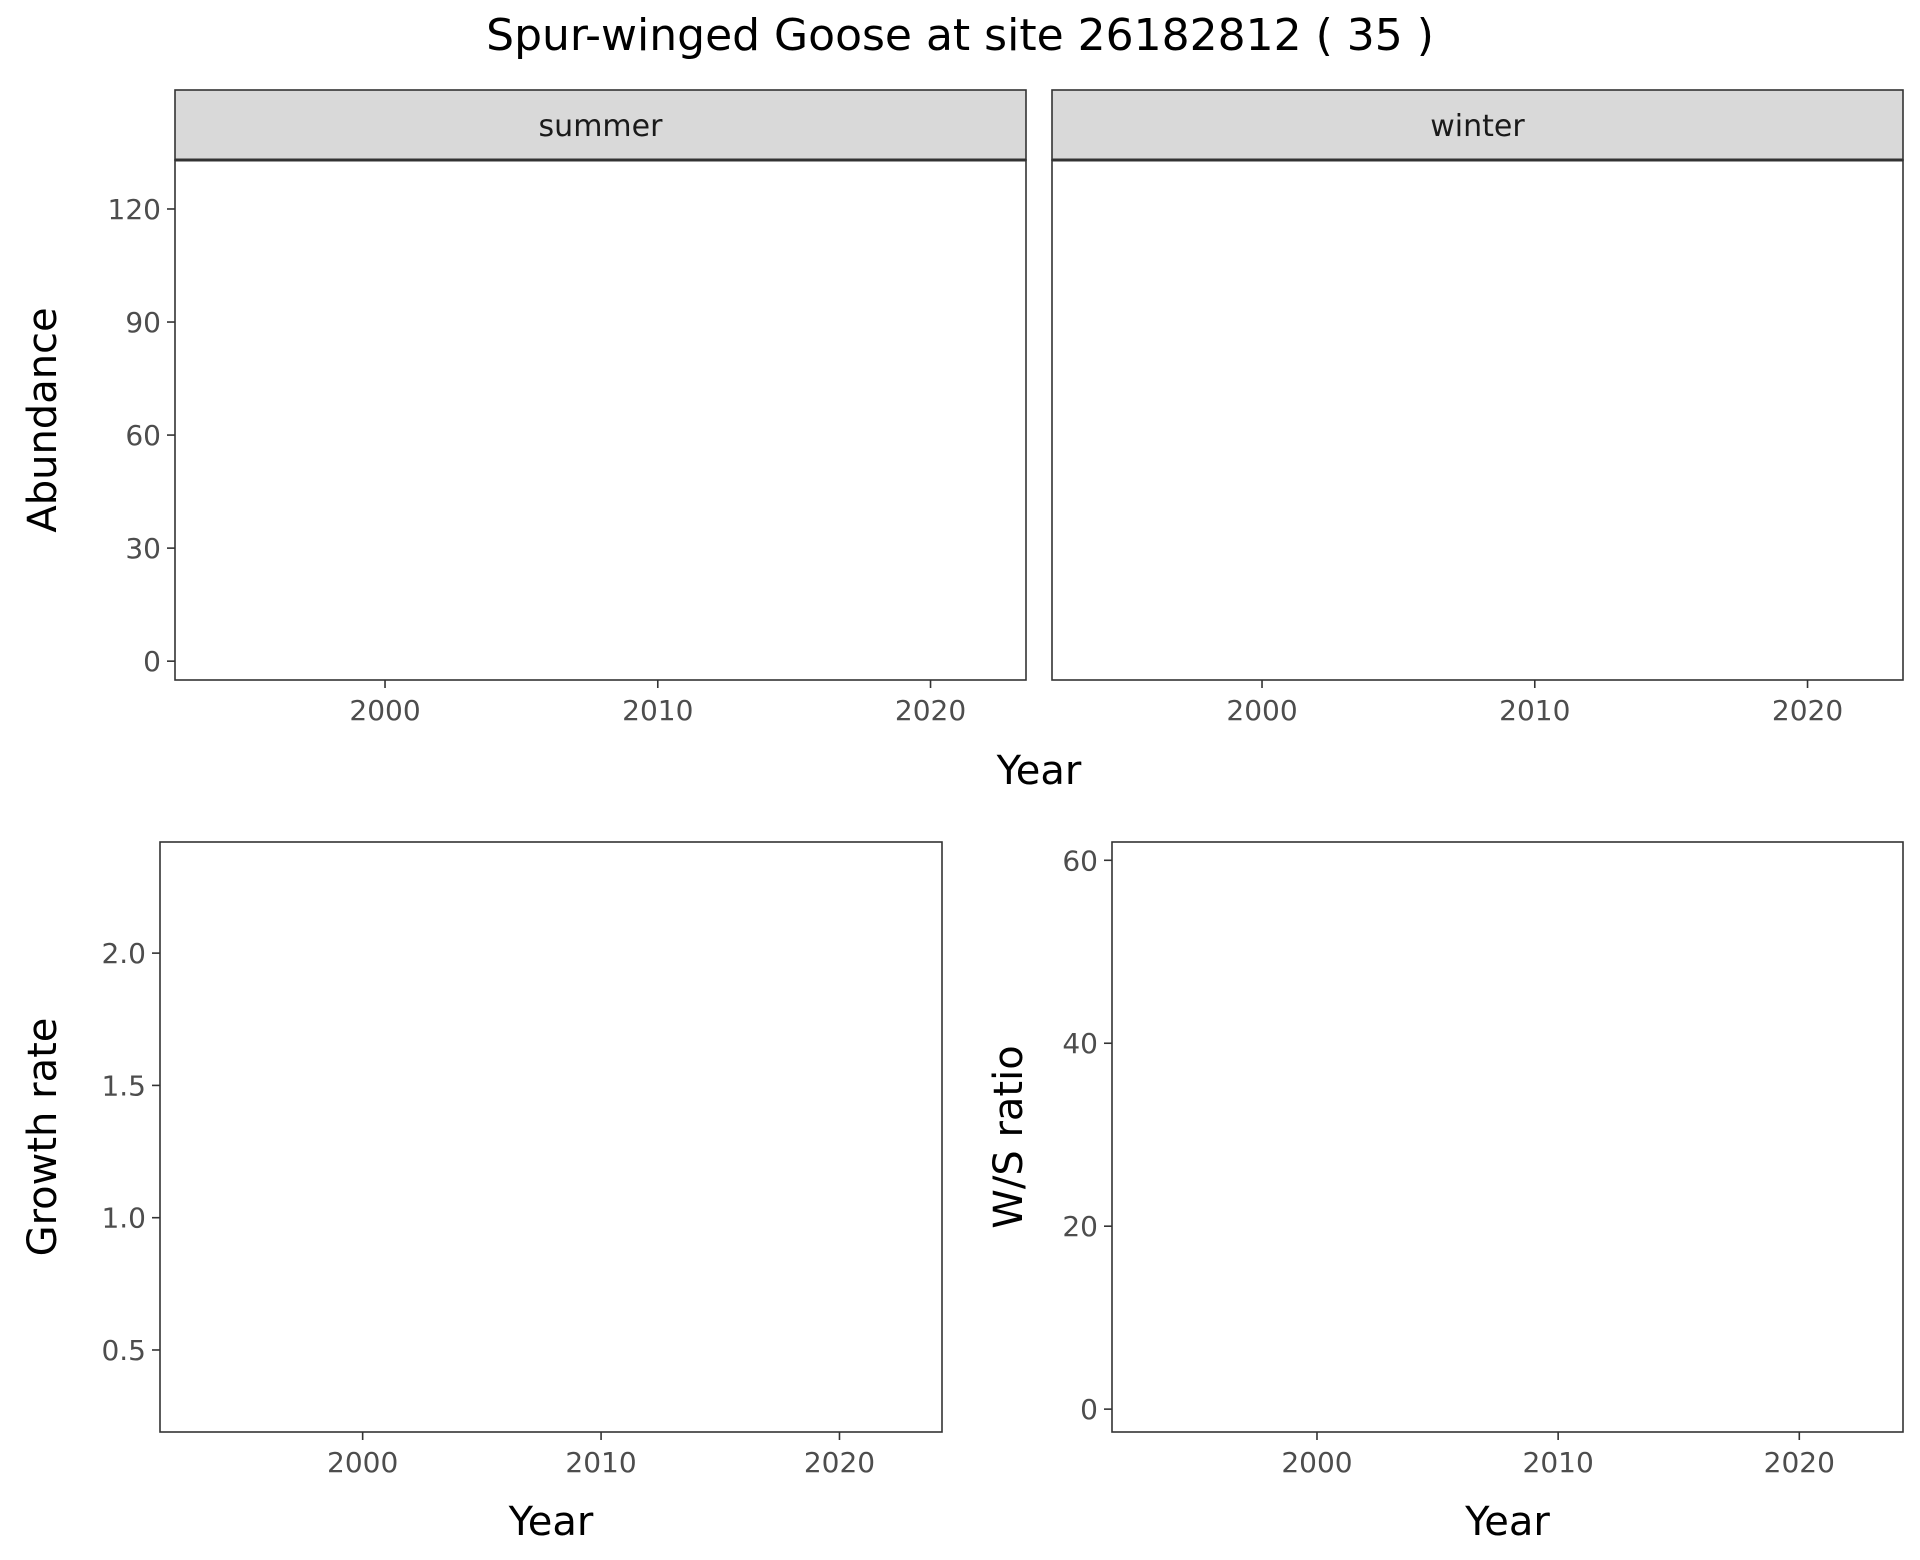  Describe the element at coordinates (43, 419) in the screenshot. I see `y-axis-title: Abundance` at that location.